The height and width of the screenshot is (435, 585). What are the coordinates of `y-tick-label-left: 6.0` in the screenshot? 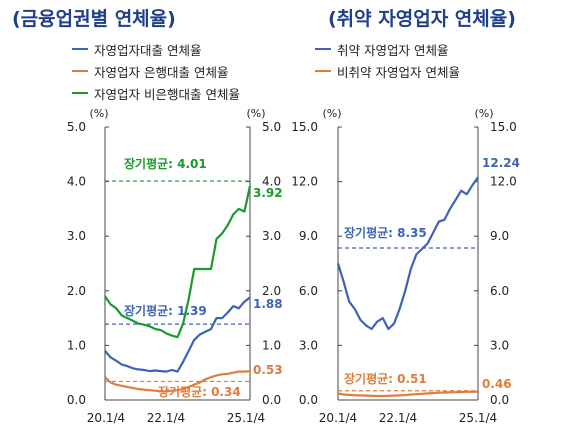 It's located at (308, 291).